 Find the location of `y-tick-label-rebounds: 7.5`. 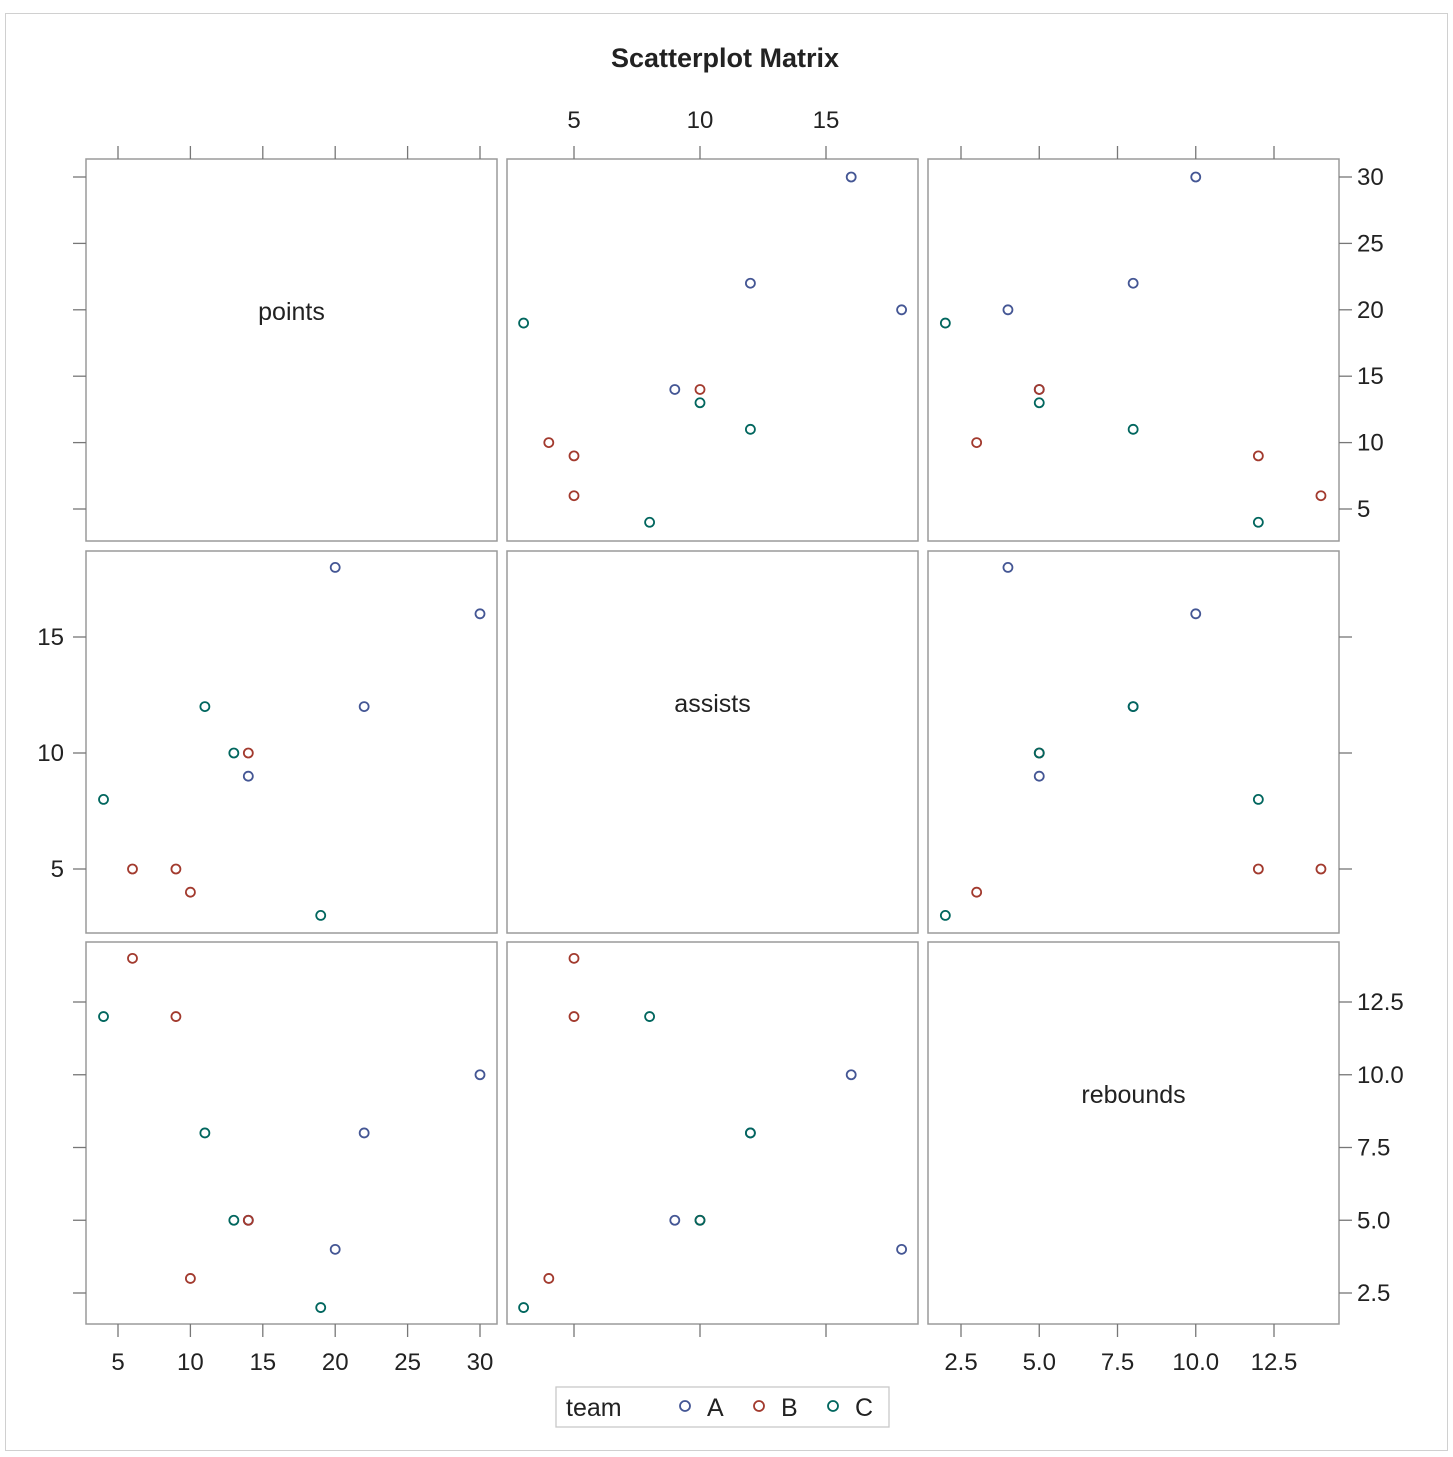

y-tick-label-rebounds: 7.5 is located at coordinates (1373, 1148).